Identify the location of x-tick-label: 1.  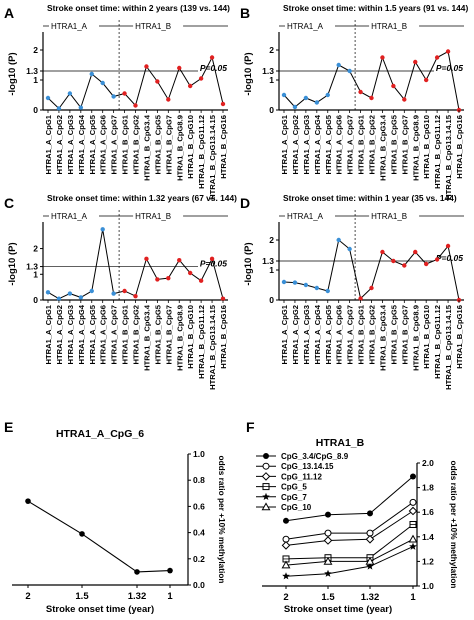
(413, 597).